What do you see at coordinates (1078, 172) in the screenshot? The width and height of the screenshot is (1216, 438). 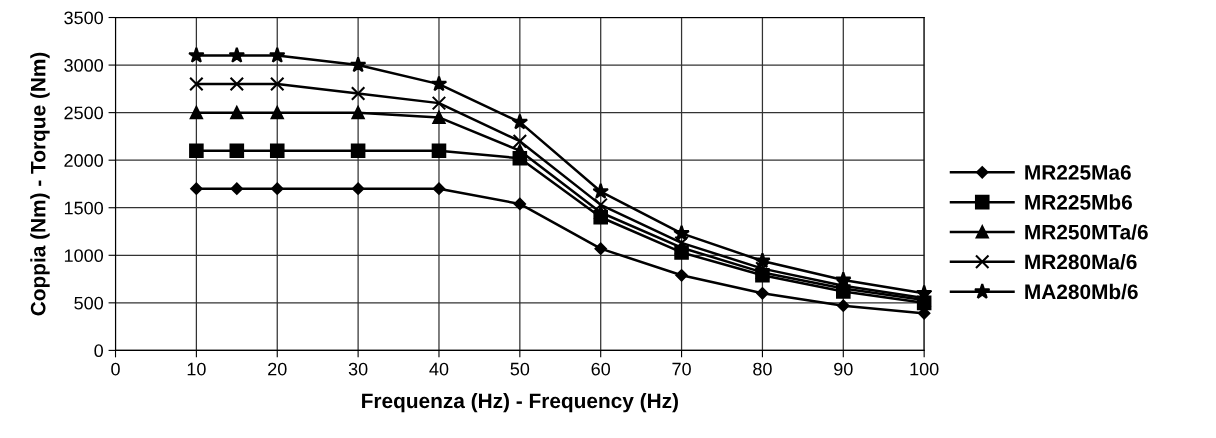 I see `legend-label: MR225Ma6` at bounding box center [1078, 172].